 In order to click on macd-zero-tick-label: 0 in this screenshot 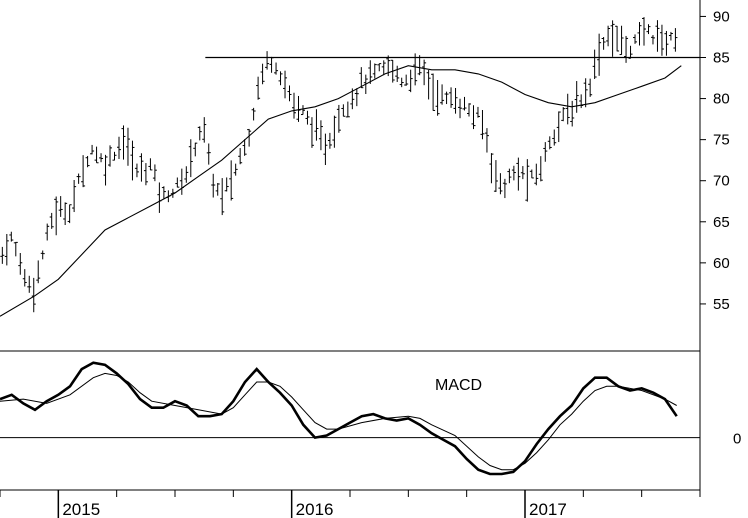, I will do `click(737, 439)`.